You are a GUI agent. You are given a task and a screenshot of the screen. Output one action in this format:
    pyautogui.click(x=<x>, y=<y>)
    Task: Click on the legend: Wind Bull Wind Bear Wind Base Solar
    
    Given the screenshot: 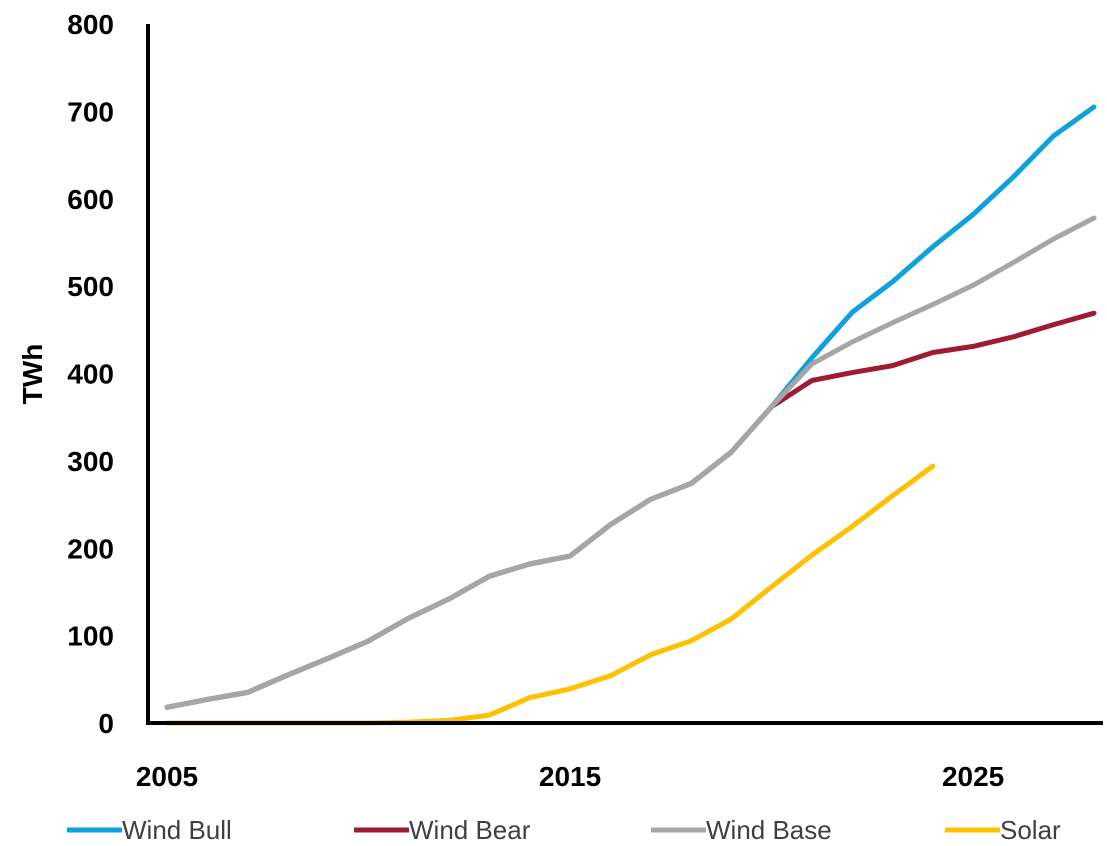 What is the action you would take?
    pyautogui.click(x=564, y=830)
    